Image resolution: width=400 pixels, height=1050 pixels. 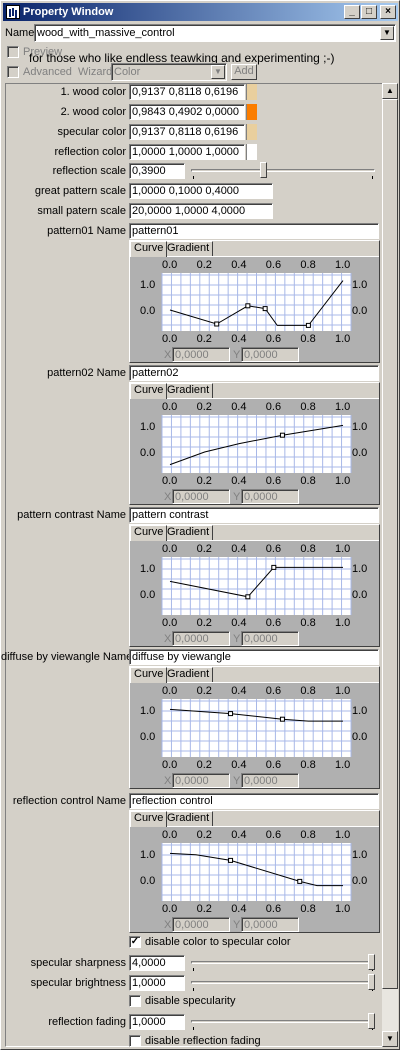 What do you see at coordinates (201, 191) in the screenshot?
I see `great-pattern-input: 1,0000 0,1000 0,4000` at bounding box center [201, 191].